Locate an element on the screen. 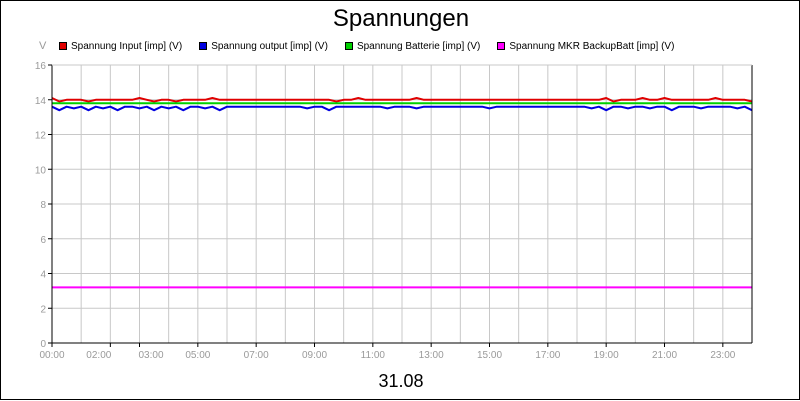 This screenshot has width=800, height=401. x-tick-label: 02:00 is located at coordinates (98, 355).